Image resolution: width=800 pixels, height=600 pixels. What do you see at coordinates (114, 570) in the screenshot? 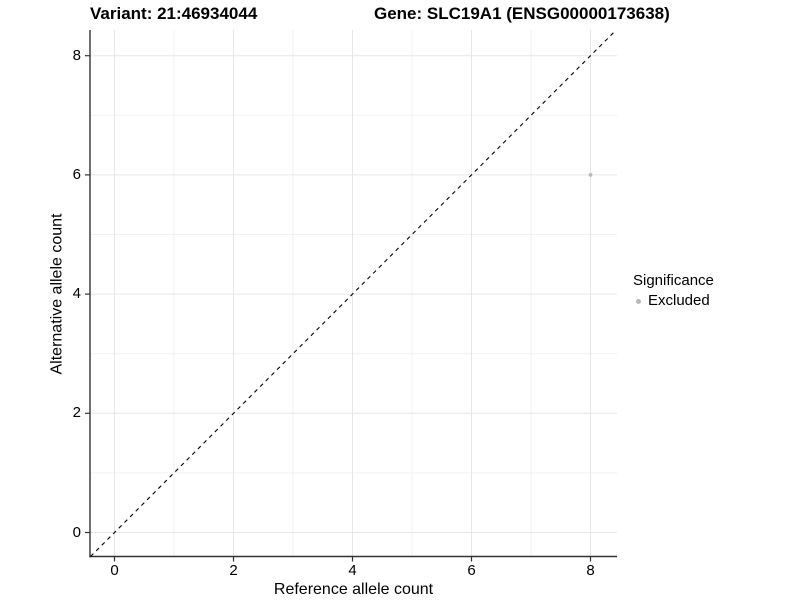
I see `x-tick-label: 0` at bounding box center [114, 570].